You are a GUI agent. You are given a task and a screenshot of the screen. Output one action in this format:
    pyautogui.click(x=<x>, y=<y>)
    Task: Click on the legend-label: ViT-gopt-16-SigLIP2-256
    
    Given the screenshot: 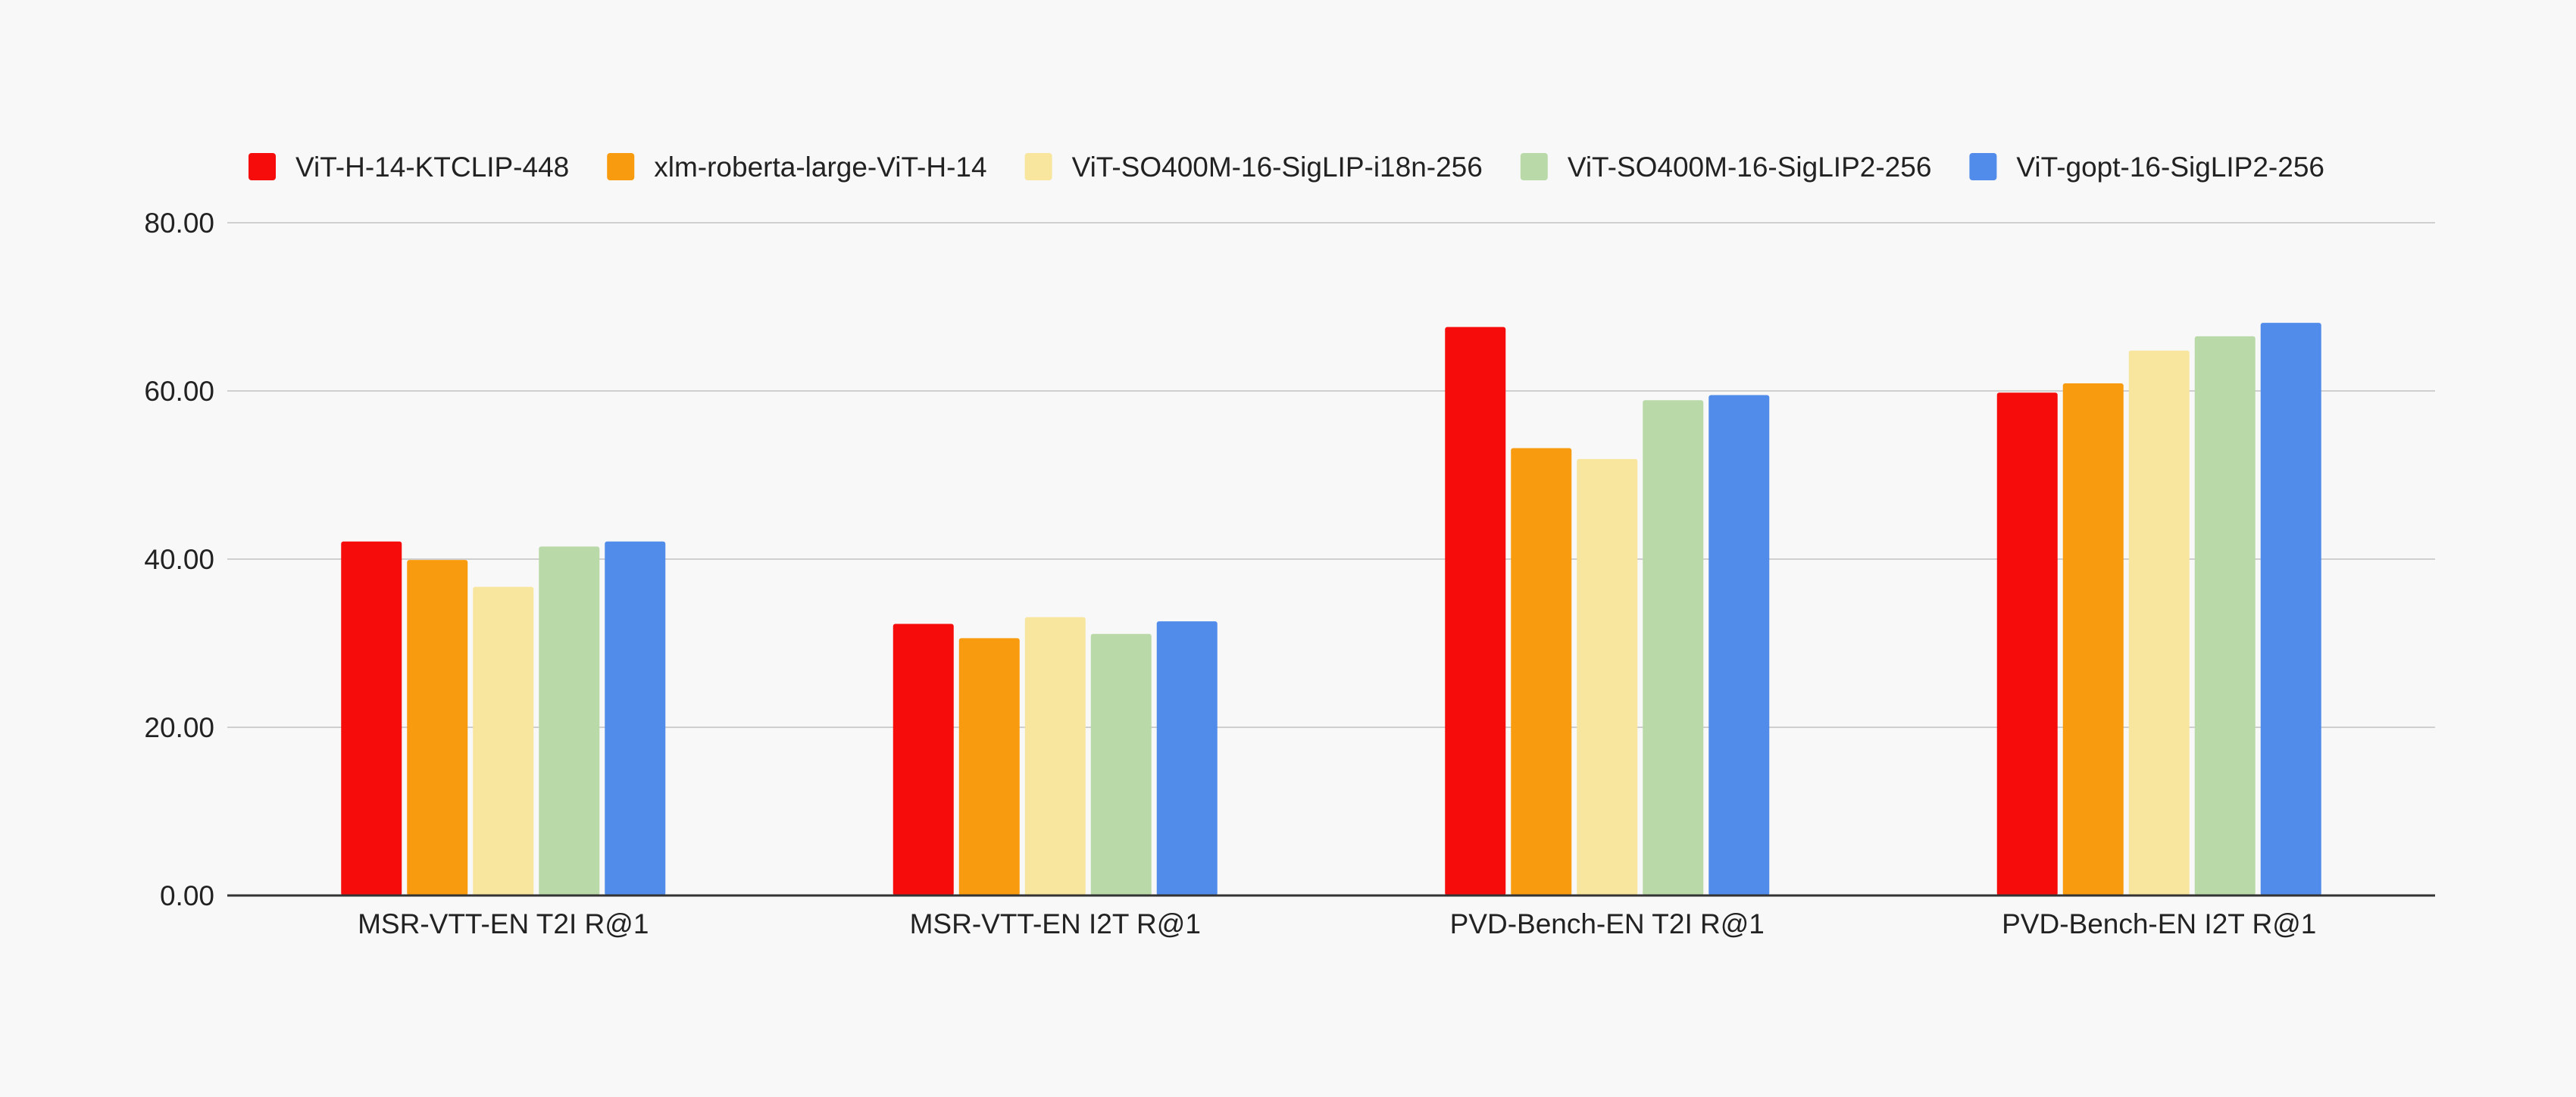 What is the action you would take?
    pyautogui.click(x=2170, y=167)
    